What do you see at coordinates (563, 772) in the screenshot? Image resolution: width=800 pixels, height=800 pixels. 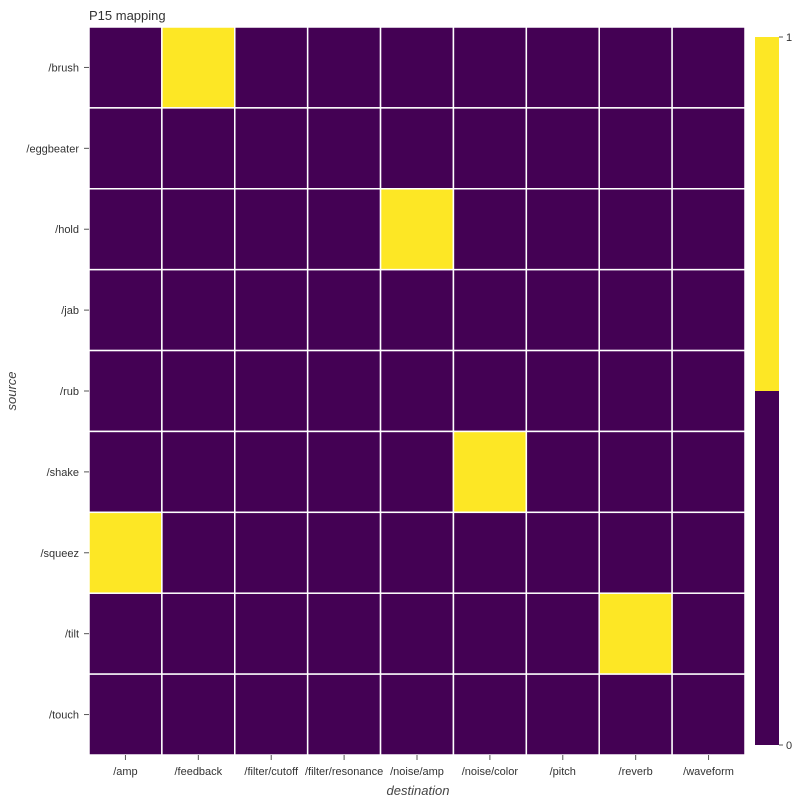 I see `x-tick-label: /pitch` at bounding box center [563, 772].